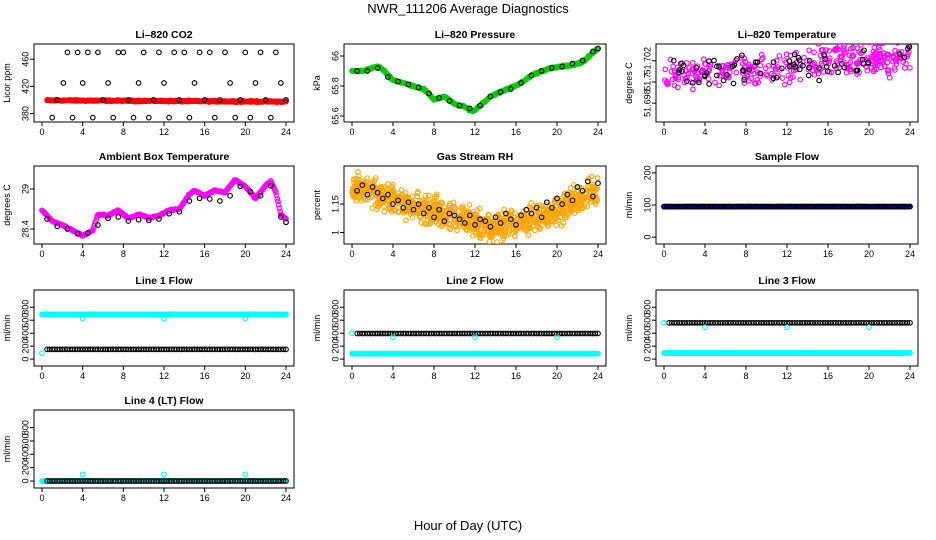  I want to click on series-orange, so click(475, 206).